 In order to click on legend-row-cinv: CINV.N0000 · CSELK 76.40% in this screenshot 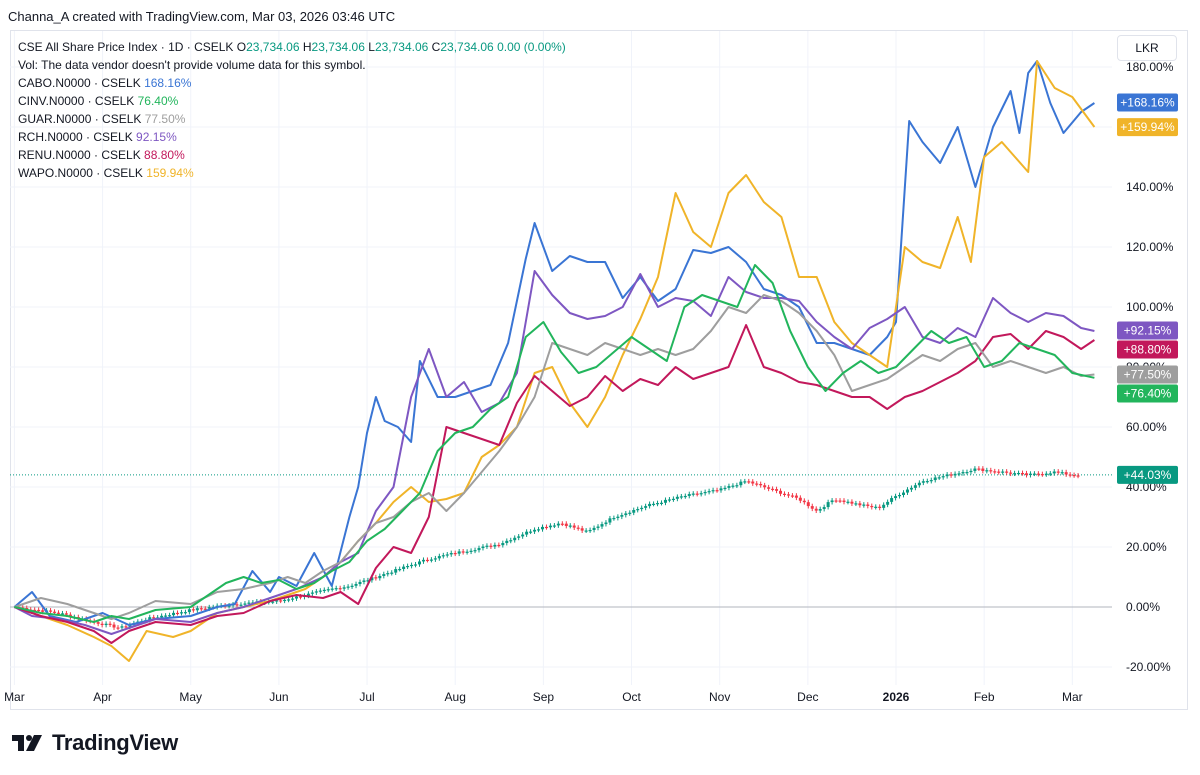, I will do `click(292, 101)`.